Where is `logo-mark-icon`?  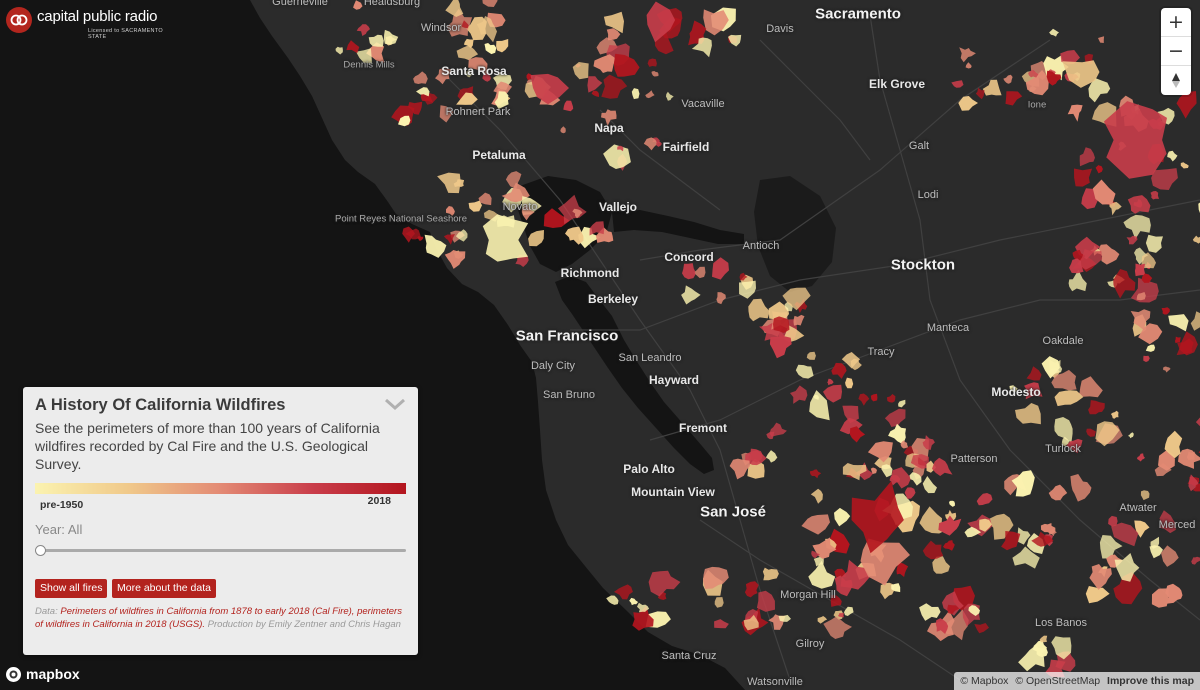
logo-mark-icon is located at coordinates (19, 20).